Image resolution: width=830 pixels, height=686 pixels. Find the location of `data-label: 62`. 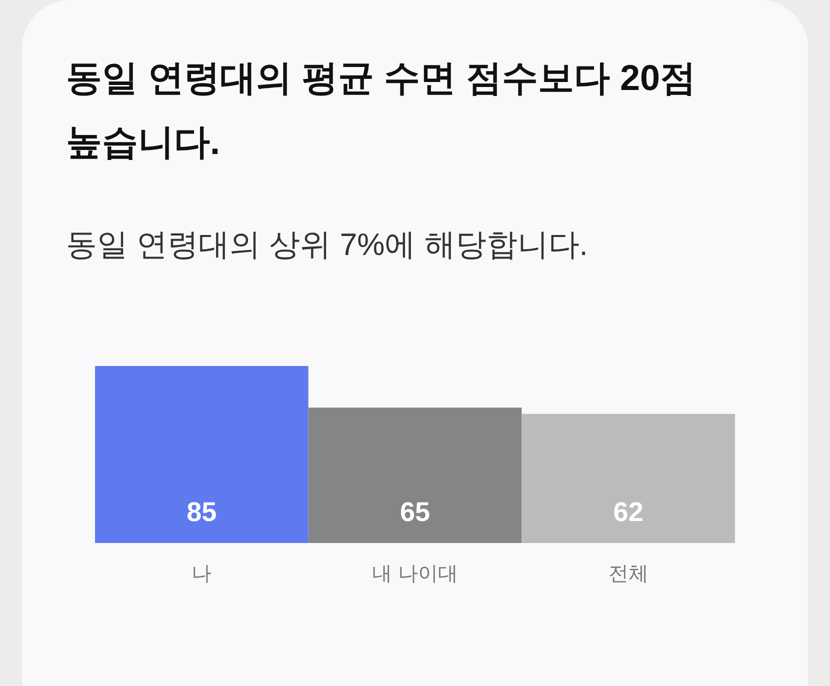

data-label: 62 is located at coordinates (628, 512).